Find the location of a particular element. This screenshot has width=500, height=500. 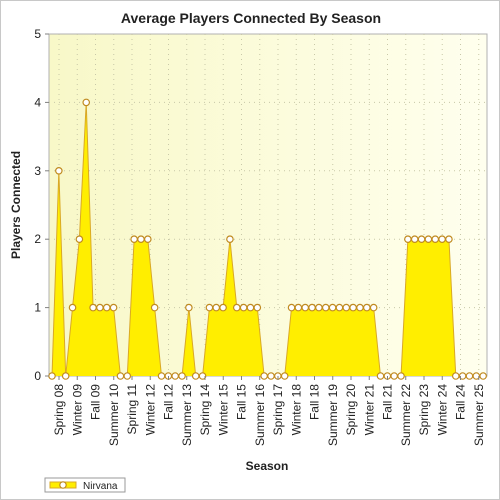

x-tick-label: Winter 15 is located at coordinates (223, 410).